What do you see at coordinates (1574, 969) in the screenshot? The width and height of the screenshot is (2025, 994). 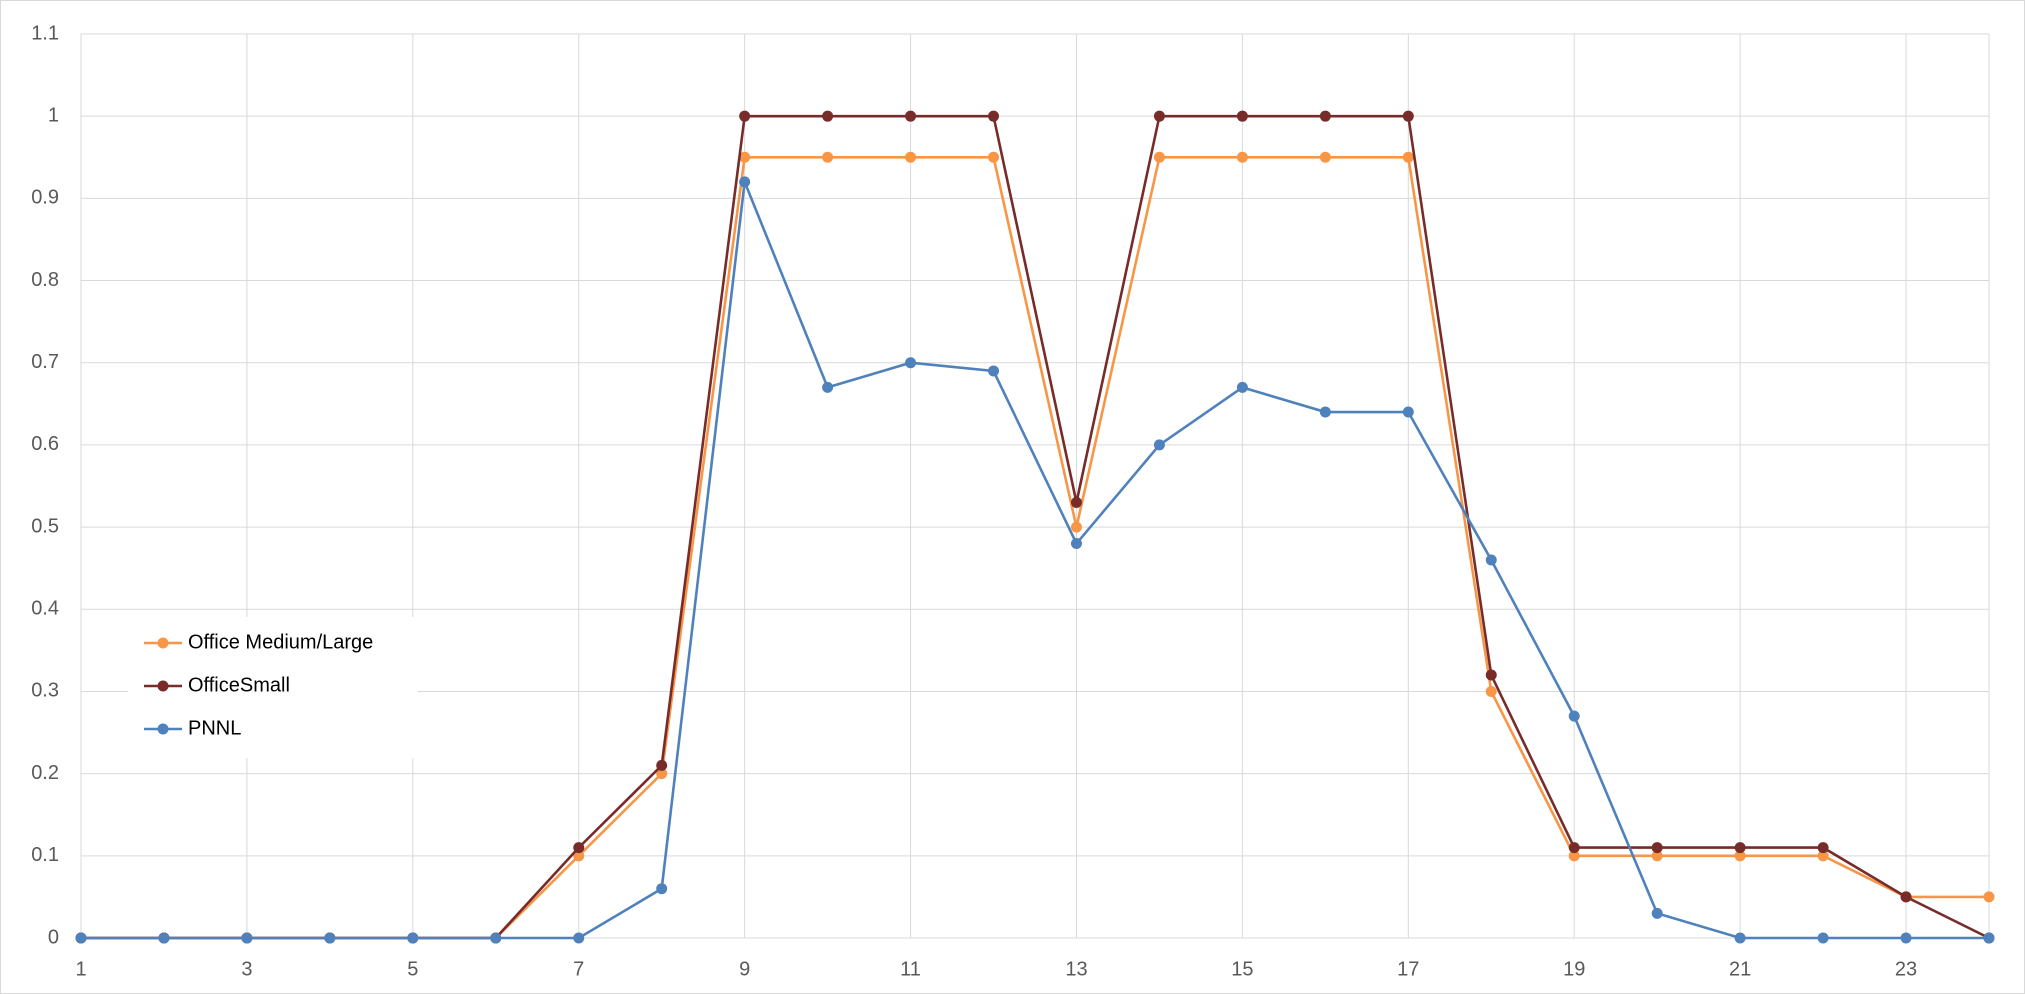 I see `x-tick-label: 19` at bounding box center [1574, 969].